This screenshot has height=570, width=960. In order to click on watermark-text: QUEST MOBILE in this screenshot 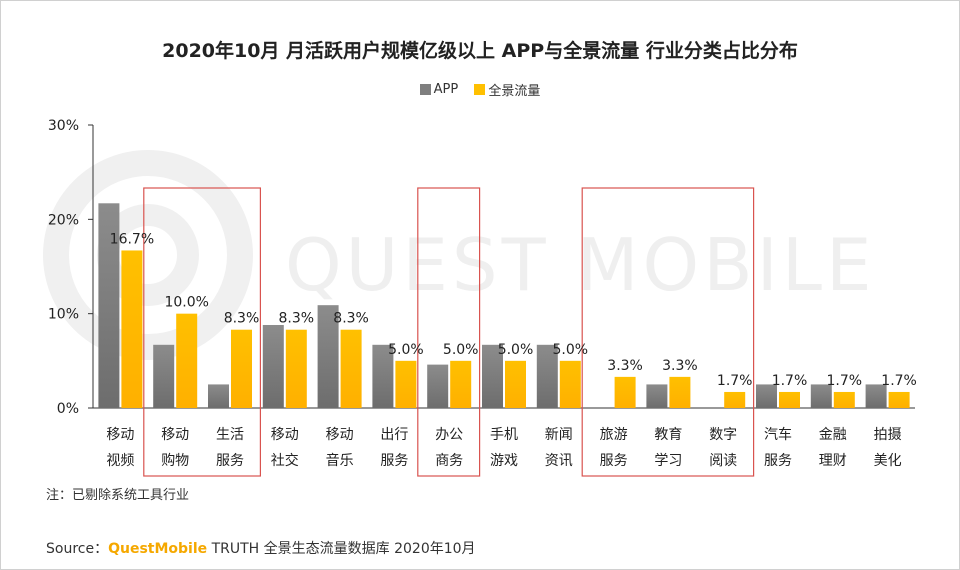, I will do `click(580, 265)`.